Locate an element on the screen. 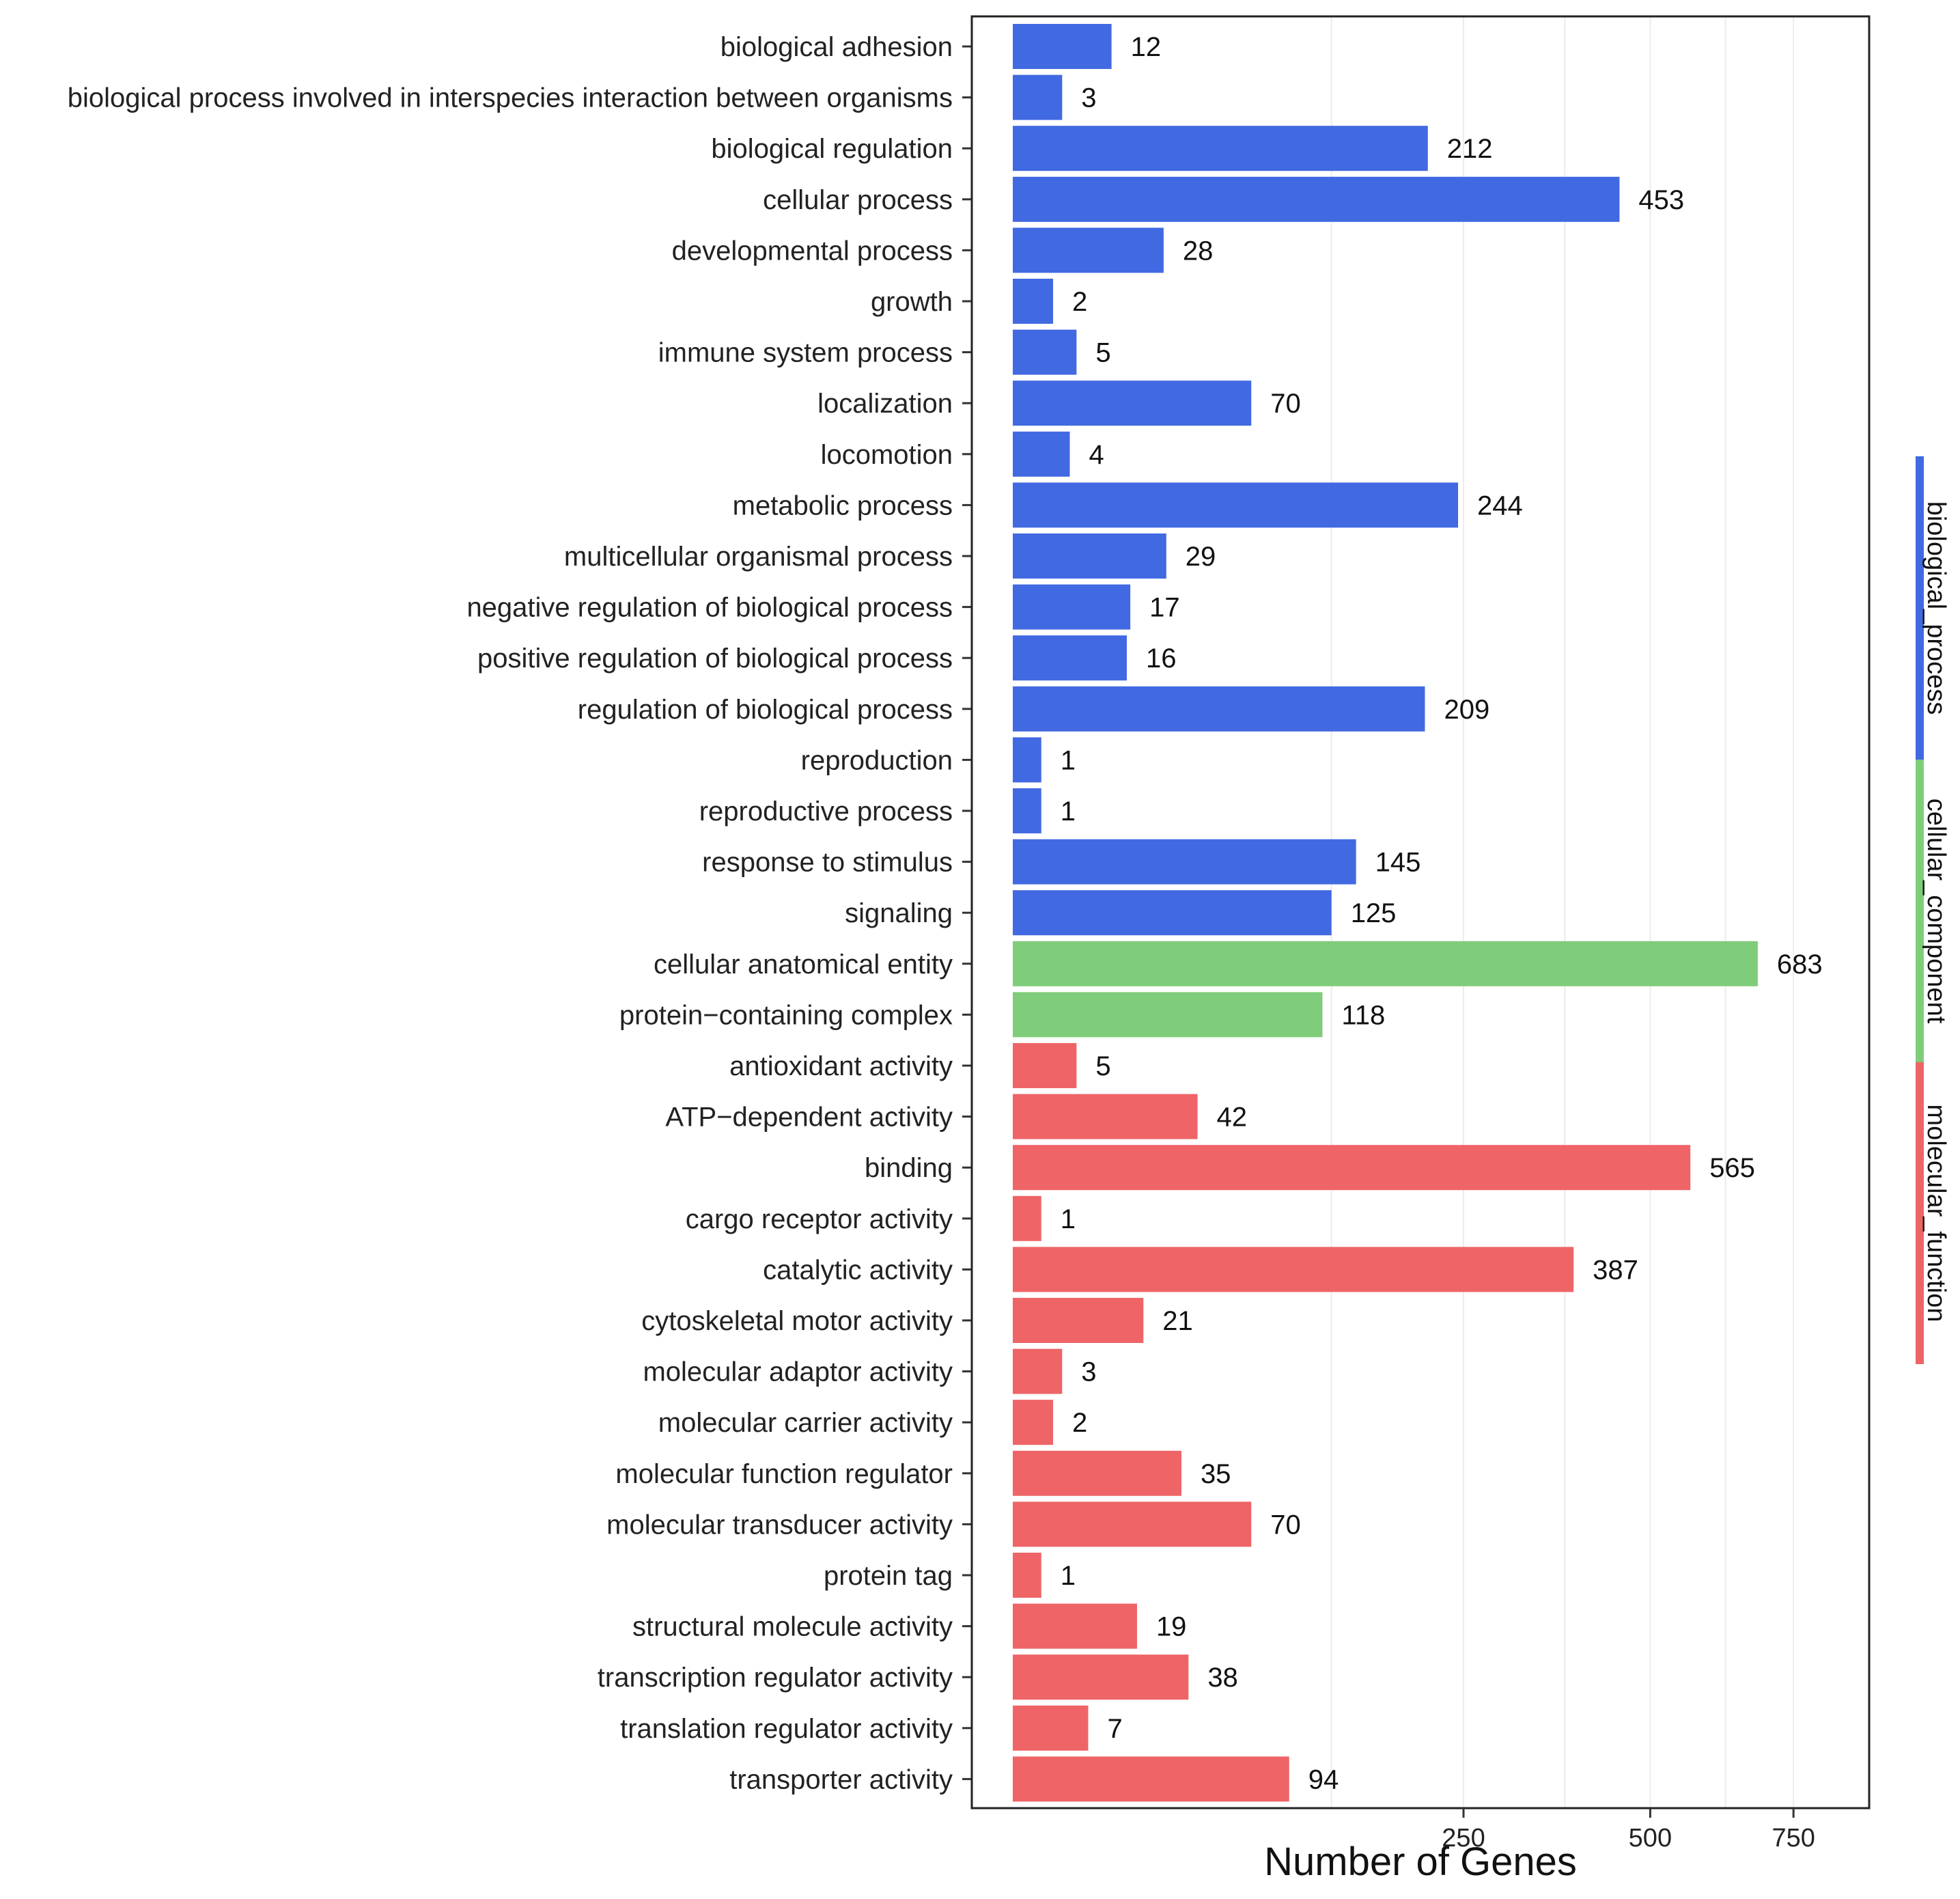 This screenshot has height=1899, width=1960. value-label: 42 is located at coordinates (1232, 1118).